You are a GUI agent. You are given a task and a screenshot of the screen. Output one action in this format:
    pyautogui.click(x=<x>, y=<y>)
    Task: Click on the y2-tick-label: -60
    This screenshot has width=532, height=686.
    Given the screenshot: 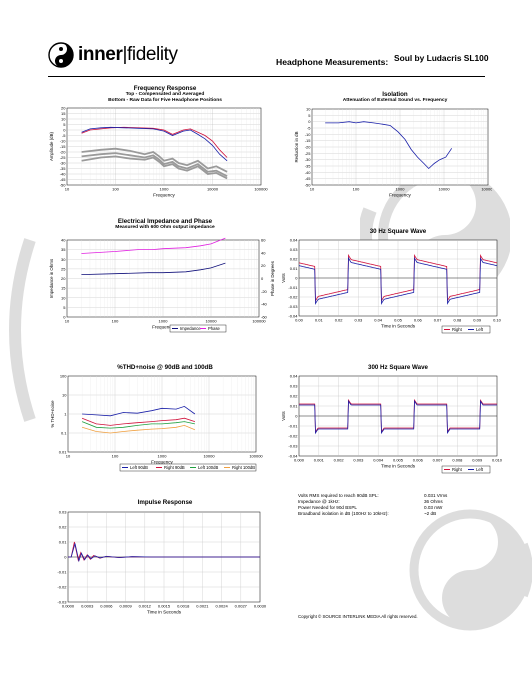 What is the action you would take?
    pyautogui.click(x=264, y=317)
    